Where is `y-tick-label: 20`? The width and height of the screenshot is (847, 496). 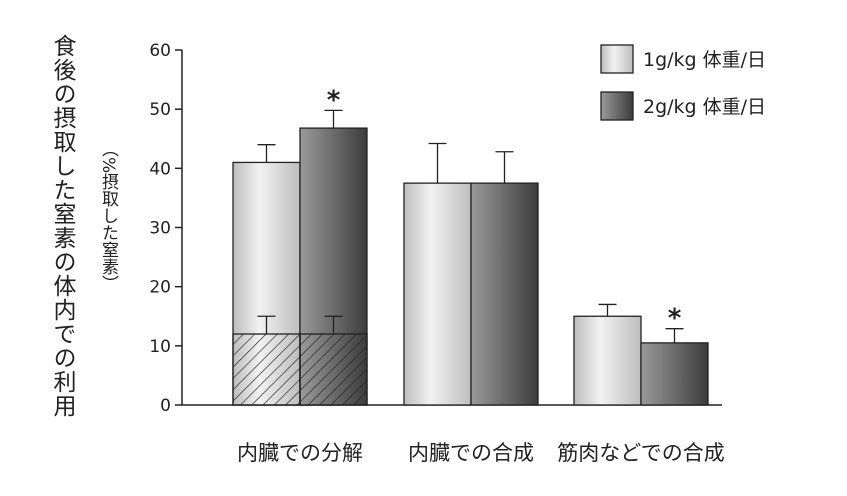
y-tick-label: 20 is located at coordinates (160, 288).